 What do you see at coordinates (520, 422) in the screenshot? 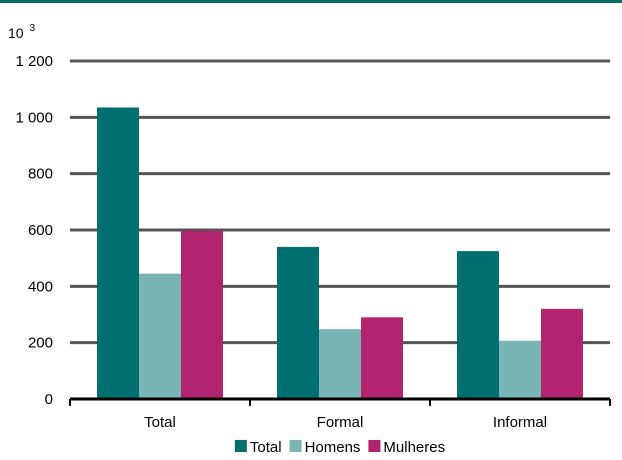
I see `x-category-label: Informal` at bounding box center [520, 422].